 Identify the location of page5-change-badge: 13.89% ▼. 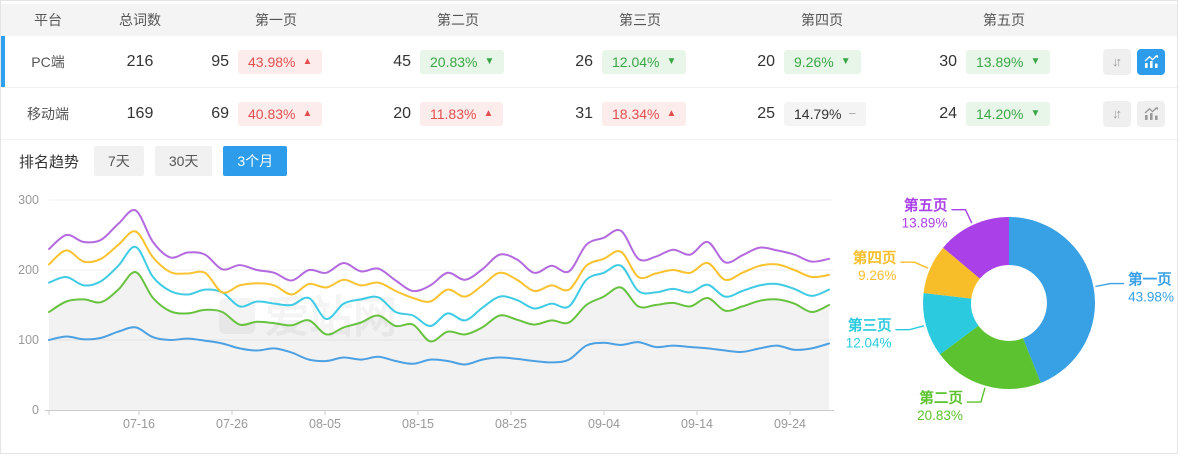
(1008, 61).